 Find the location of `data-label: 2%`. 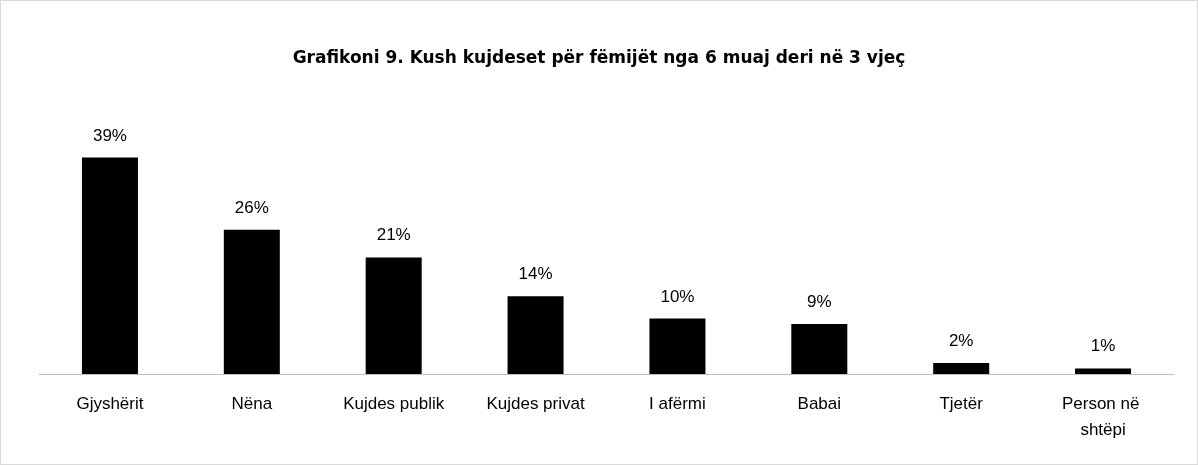

data-label: 2% is located at coordinates (961, 340).